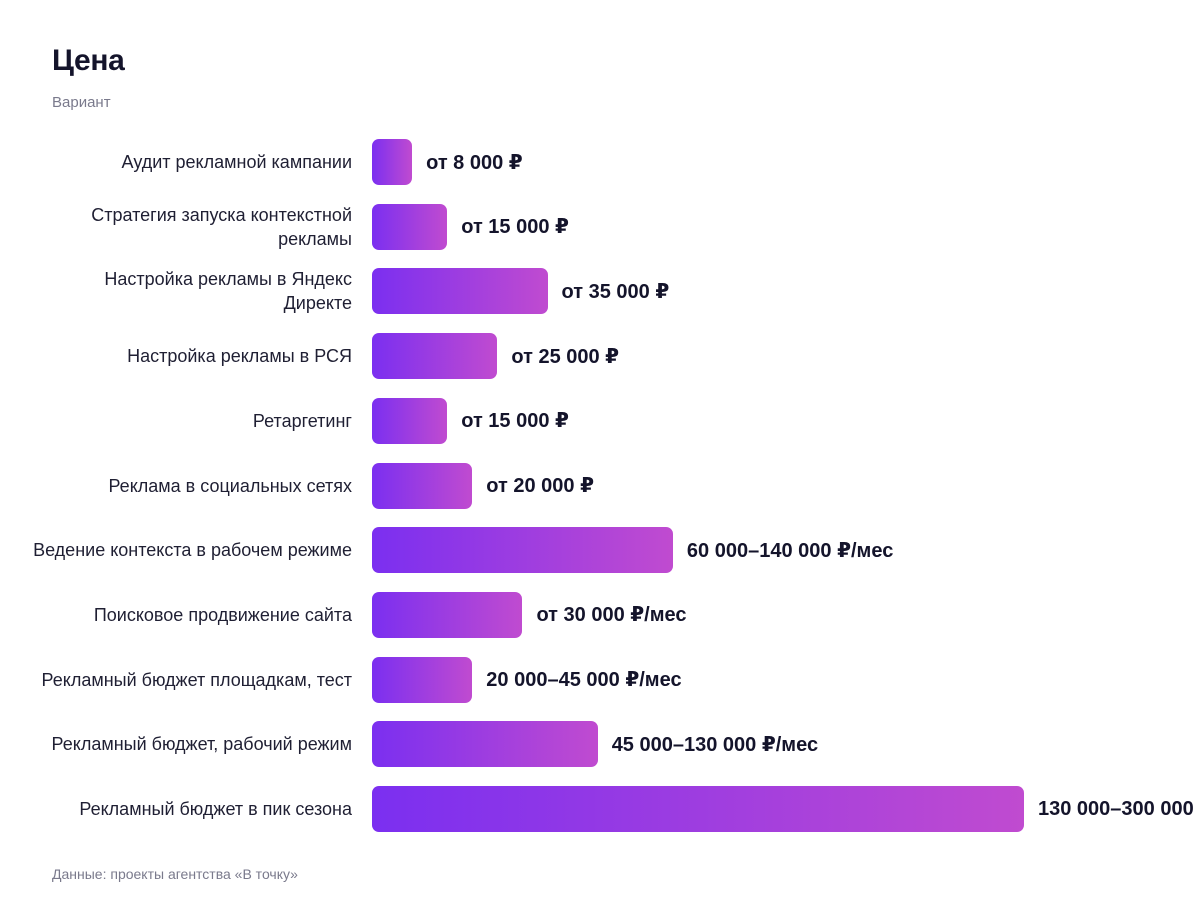 The height and width of the screenshot is (904, 1200). I want to click on category-label: Аудит рекламной кампании, so click(236, 162).